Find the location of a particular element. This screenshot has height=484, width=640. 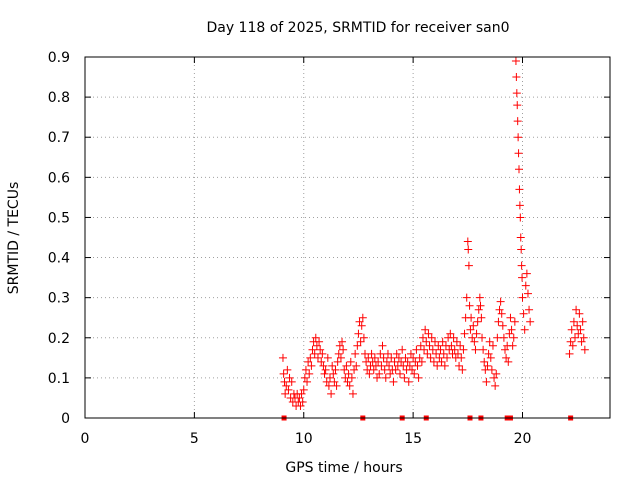

y-tick-label: 0.9 is located at coordinates (59, 58).